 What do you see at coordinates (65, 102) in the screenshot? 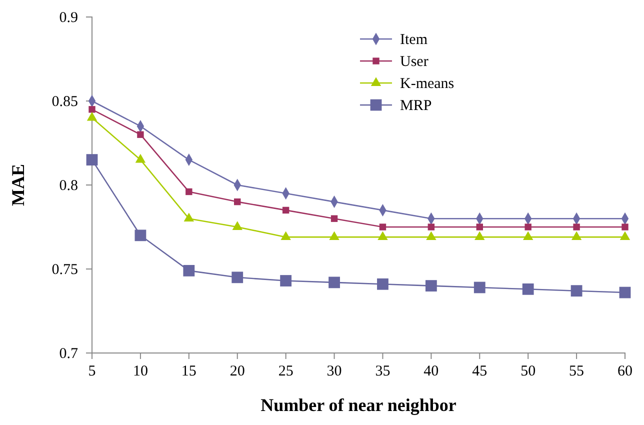
I see `y-tick-label: 0.85` at bounding box center [65, 102].